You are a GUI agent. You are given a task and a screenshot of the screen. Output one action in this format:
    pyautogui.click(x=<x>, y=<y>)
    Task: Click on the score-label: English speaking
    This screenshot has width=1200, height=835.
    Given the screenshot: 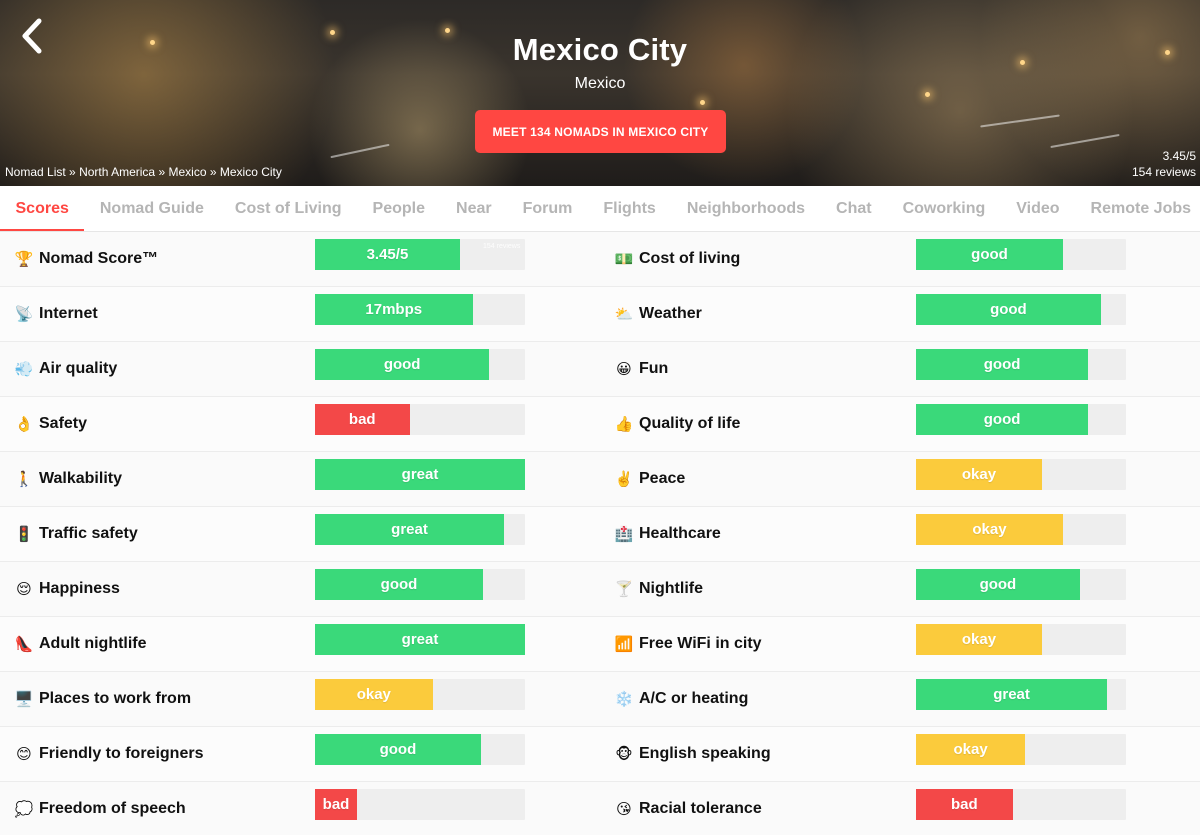 What is the action you would take?
    pyautogui.click(x=705, y=753)
    